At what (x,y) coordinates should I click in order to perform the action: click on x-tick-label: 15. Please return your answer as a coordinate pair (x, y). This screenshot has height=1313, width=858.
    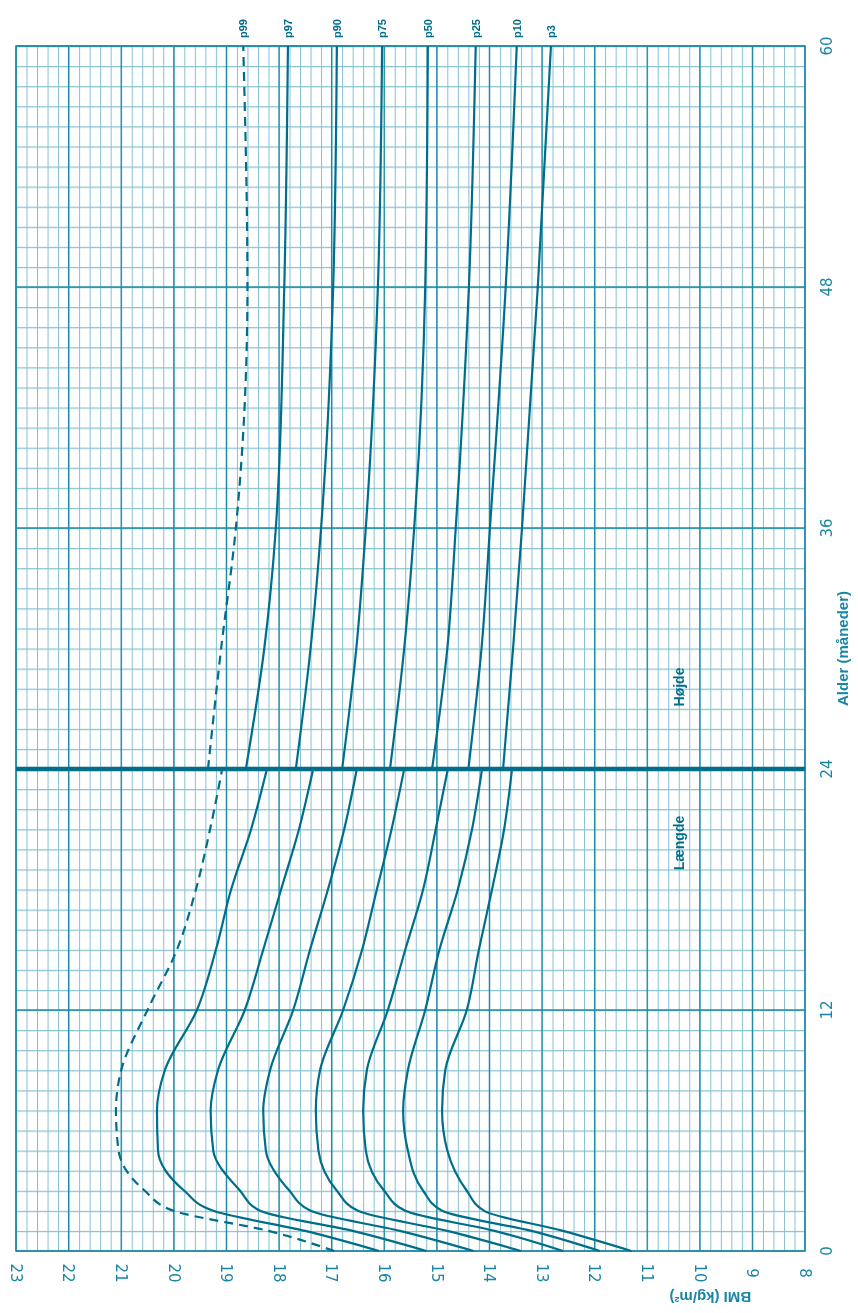
    Looking at the image, I should click on (436, 1273).